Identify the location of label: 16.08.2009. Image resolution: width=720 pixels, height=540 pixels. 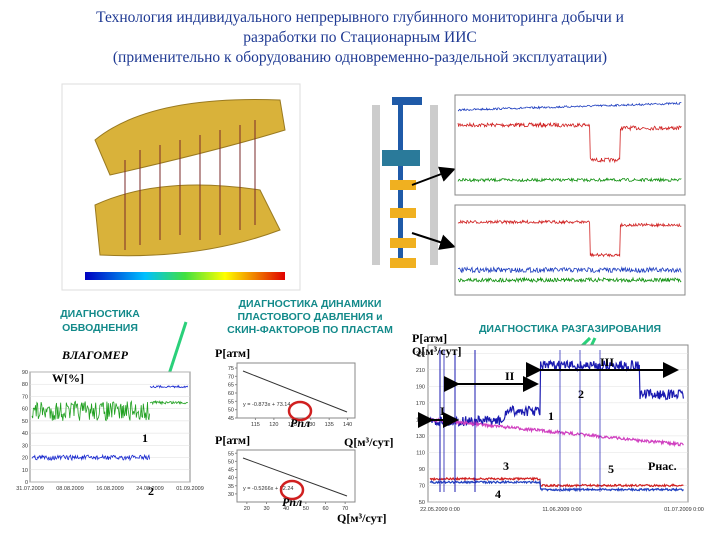
(110, 489).